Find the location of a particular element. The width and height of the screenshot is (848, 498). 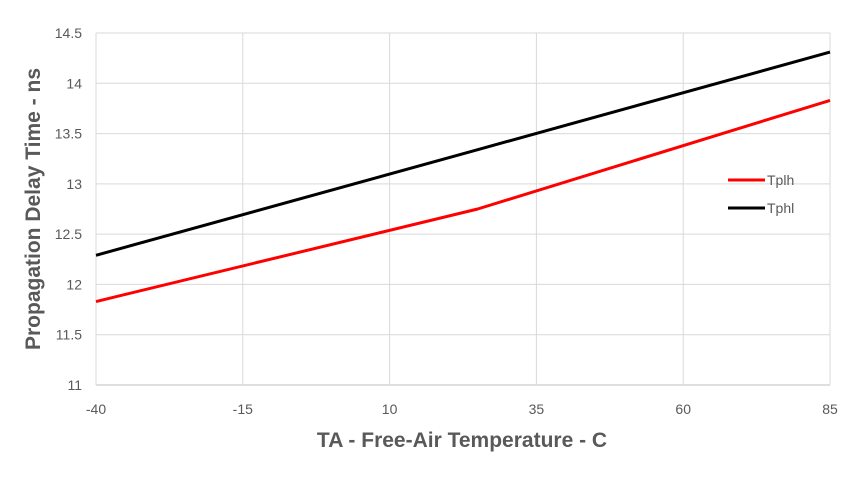

y-tick-label: 14 is located at coordinates (74, 83).